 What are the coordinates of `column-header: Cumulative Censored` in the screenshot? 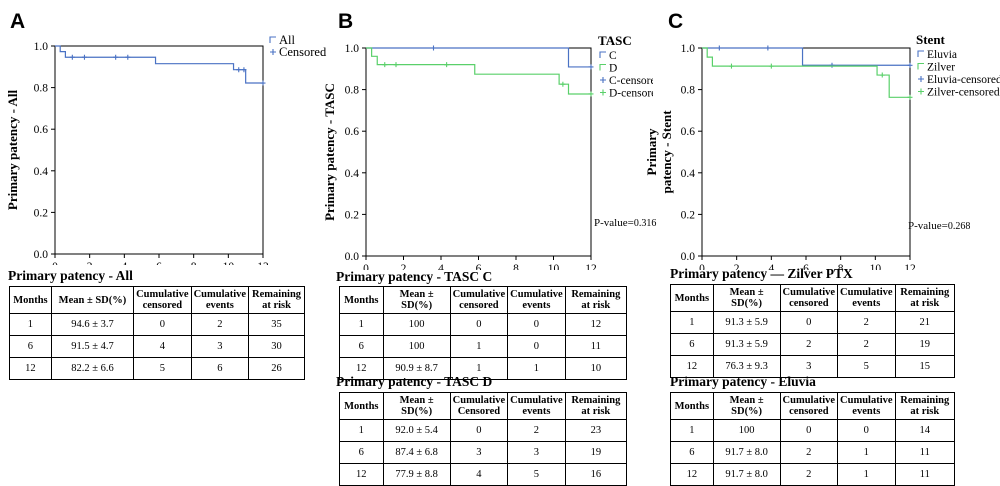 It's located at (479, 406).